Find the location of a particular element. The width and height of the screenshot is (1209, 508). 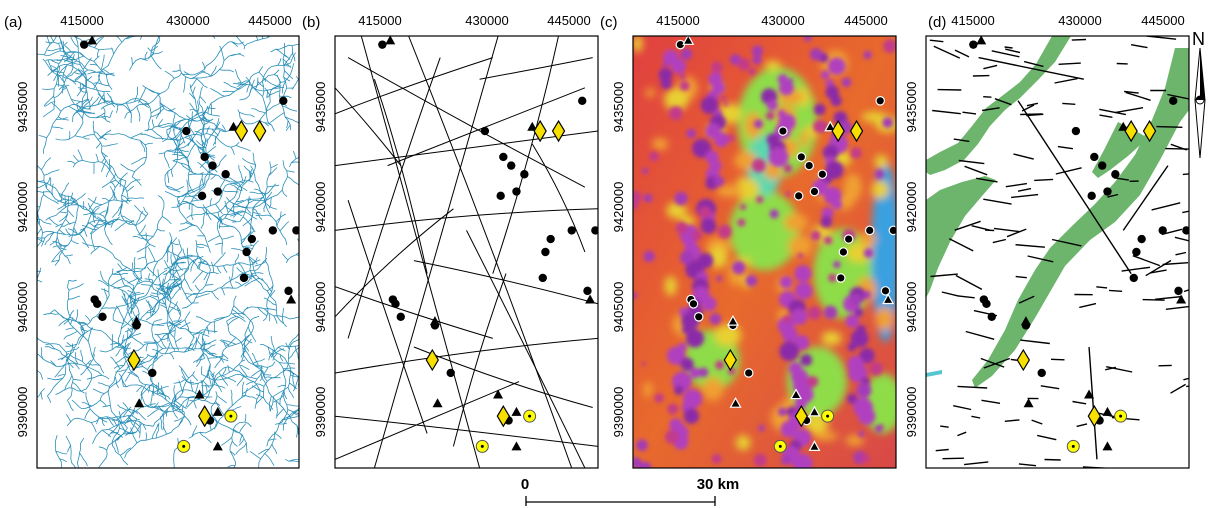

y-tick-label: 9435000 is located at coordinates (618, 107).